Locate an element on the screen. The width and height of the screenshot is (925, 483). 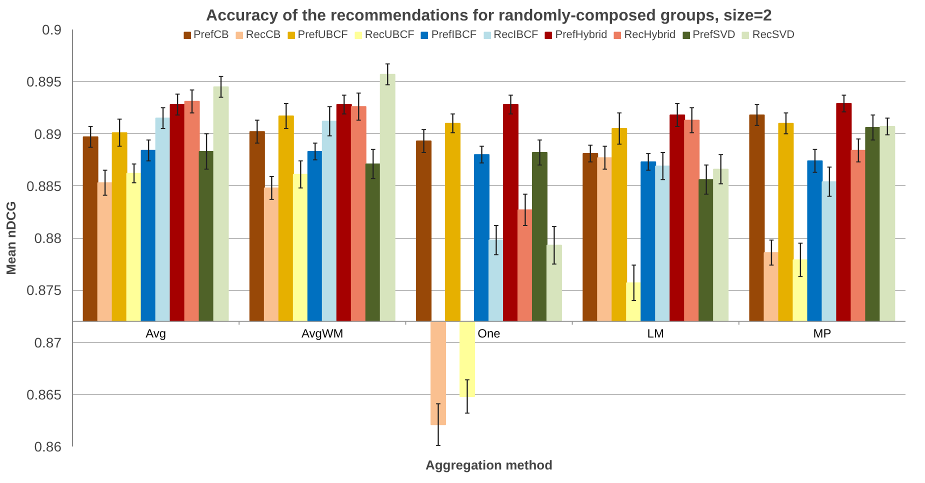
legend-label: PrefSVD is located at coordinates (714, 35).